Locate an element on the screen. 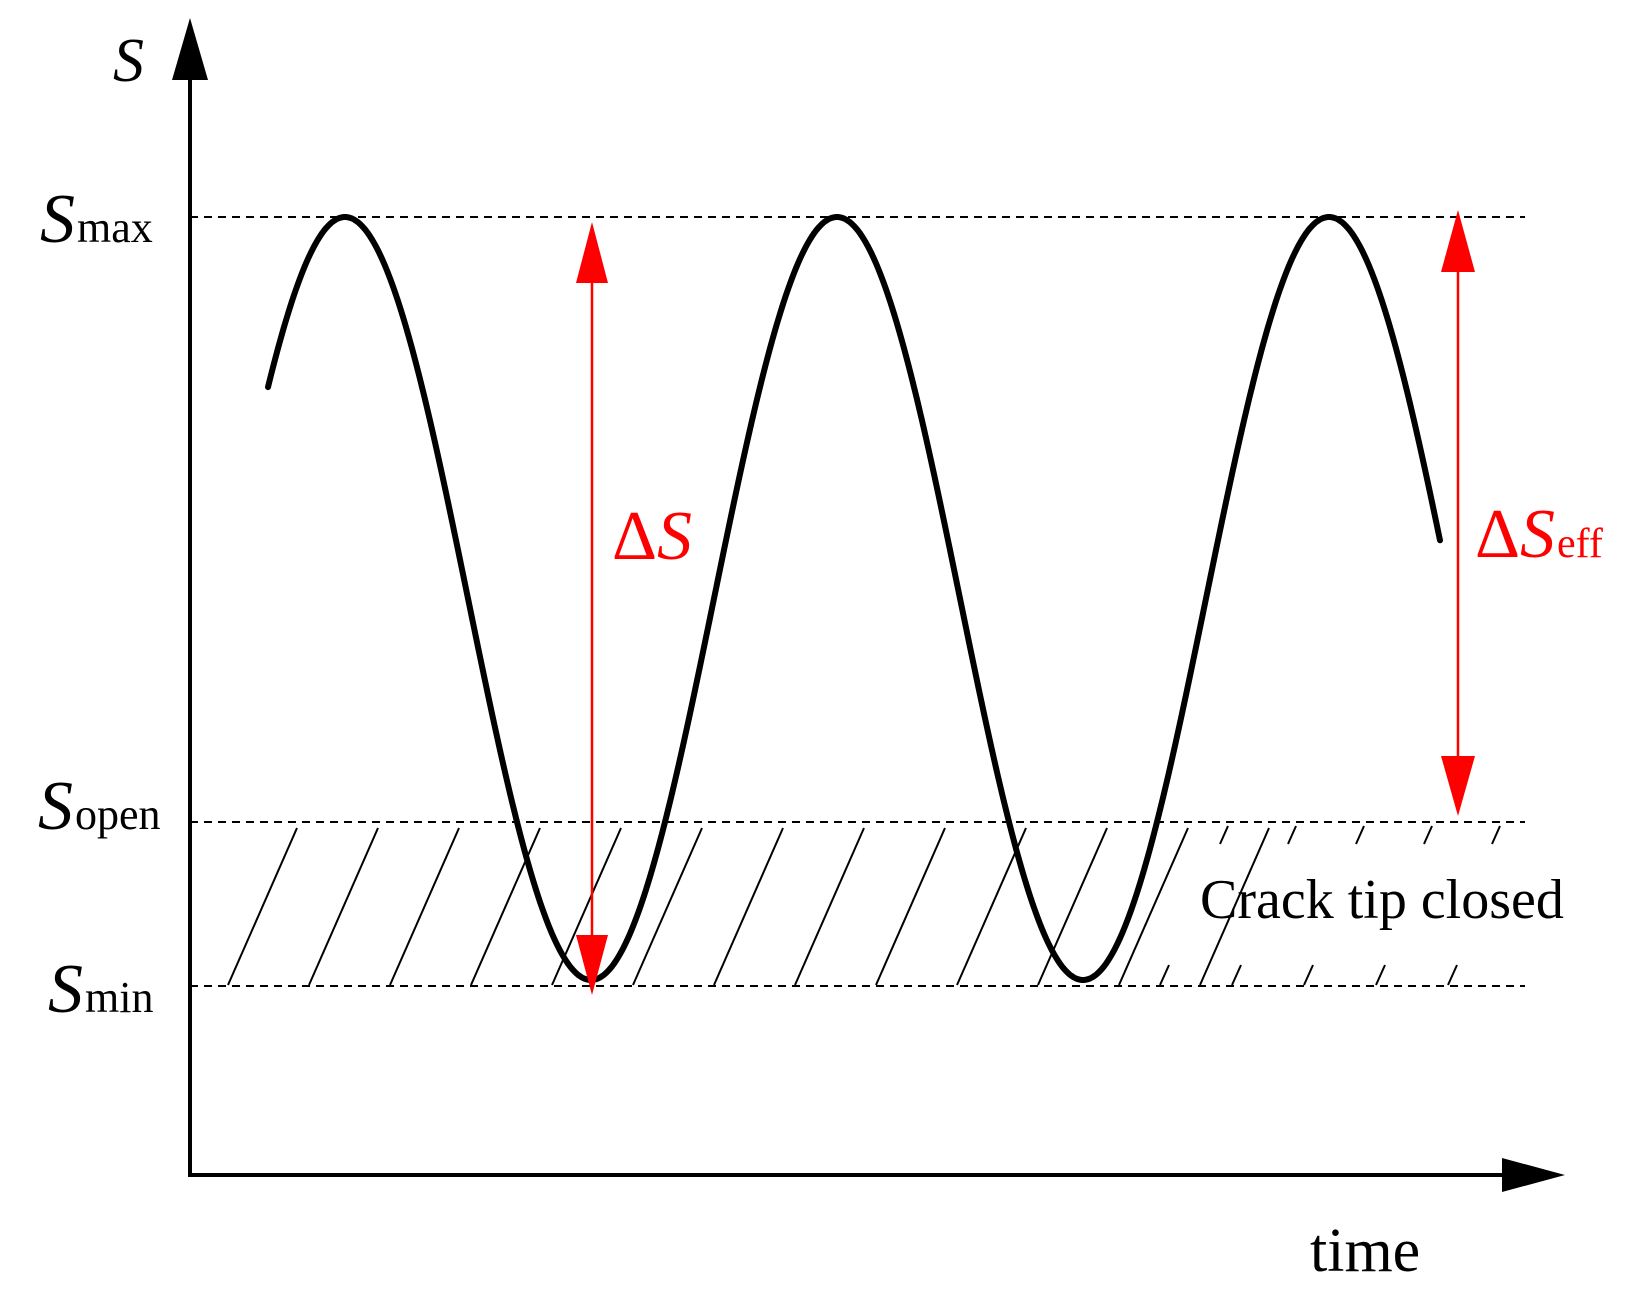 The height and width of the screenshot is (1298, 1634). delta-s-symbol: S is located at coordinates (675, 536).